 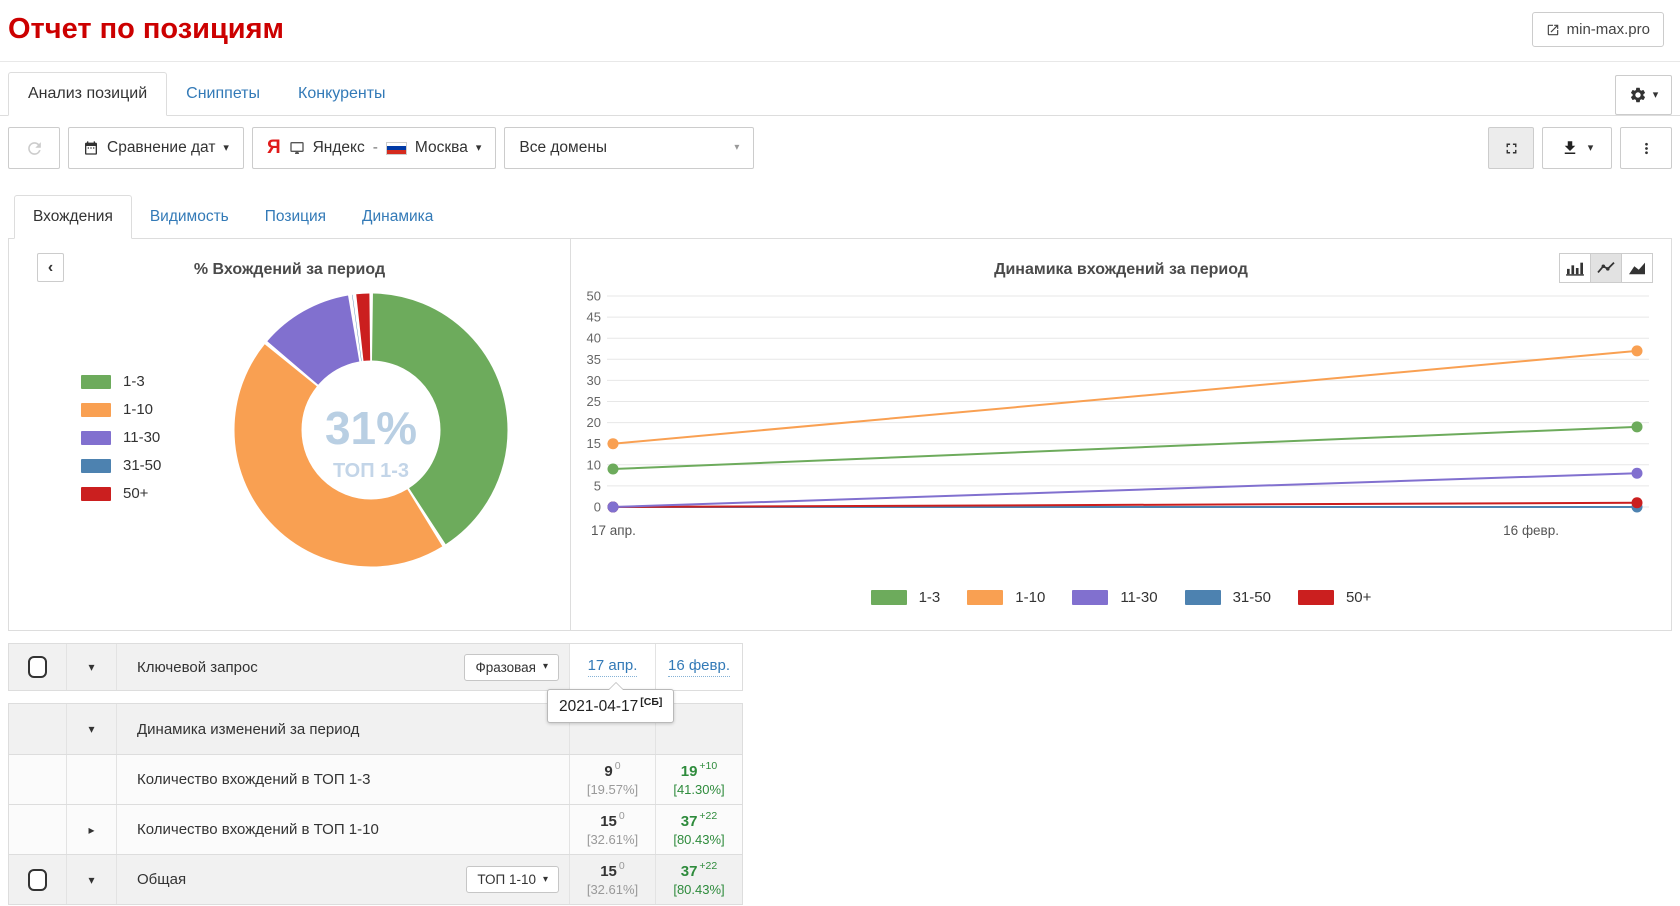 I want to click on value-delta: +22, so click(x=708, y=815).